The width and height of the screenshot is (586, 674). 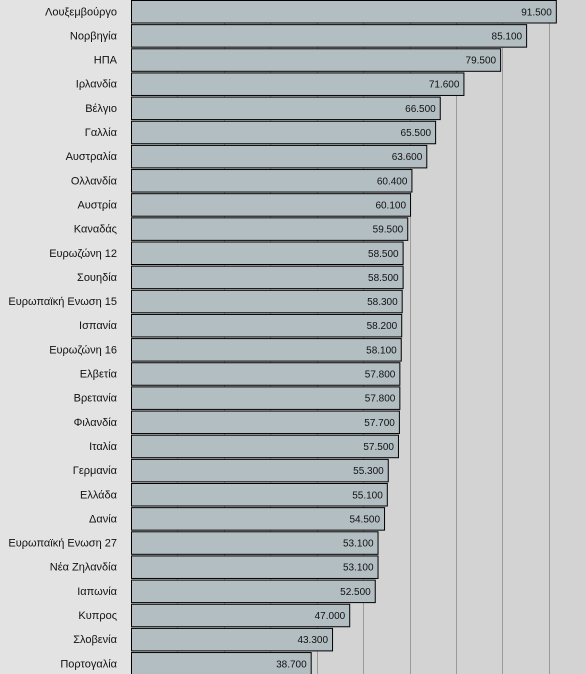 What do you see at coordinates (312, 640) in the screenshot?
I see `value-label: 43.300` at bounding box center [312, 640].